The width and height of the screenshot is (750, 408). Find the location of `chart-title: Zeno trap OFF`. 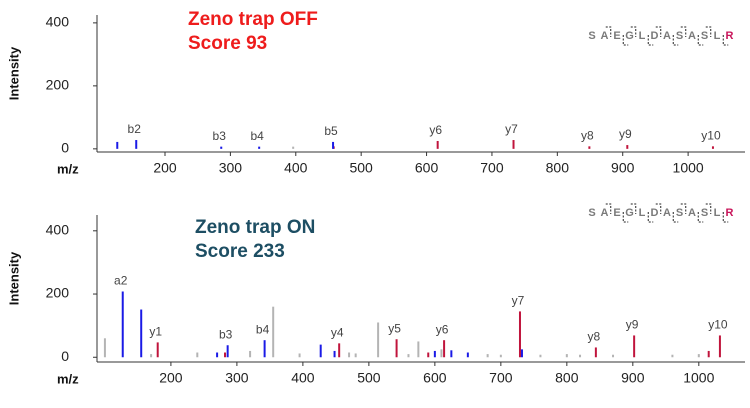

chart-title: Zeno trap OFF is located at coordinates (253, 19).